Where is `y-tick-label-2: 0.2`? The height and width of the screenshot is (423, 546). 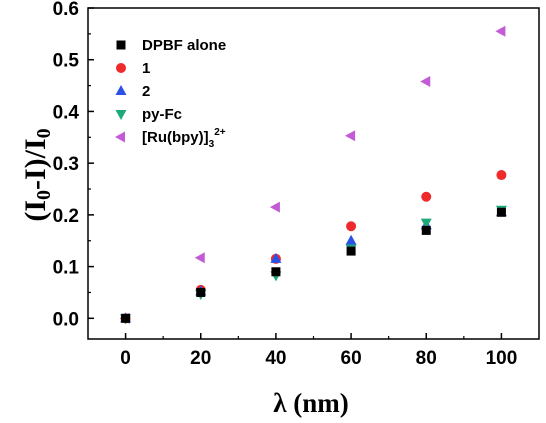
y-tick-label-2: 0.2 is located at coordinates (66, 216).